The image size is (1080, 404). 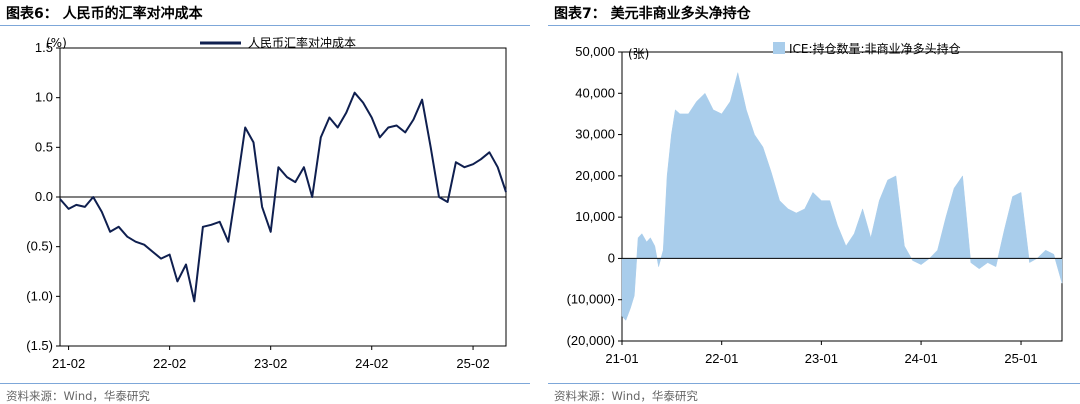 I want to click on figure-title: 图表7： 美元非商业多头净持仓, so click(x=652, y=14).